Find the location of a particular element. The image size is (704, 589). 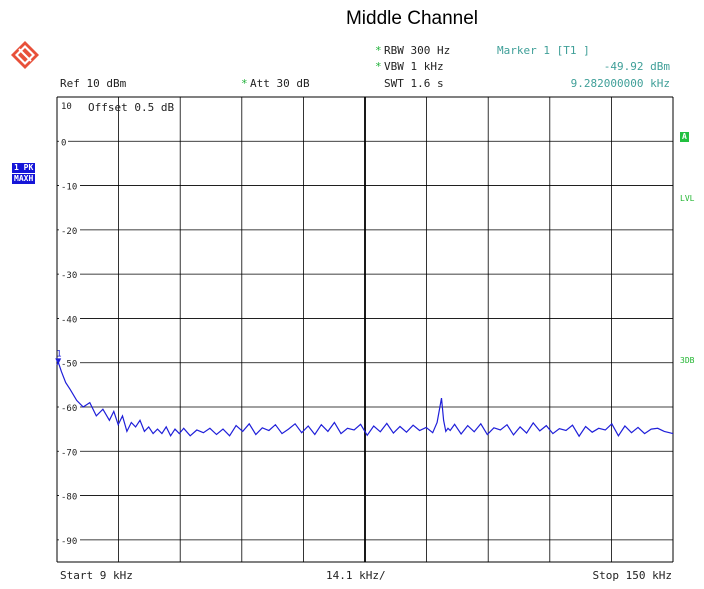

y-tick-label: -50 is located at coordinates (69, 365).